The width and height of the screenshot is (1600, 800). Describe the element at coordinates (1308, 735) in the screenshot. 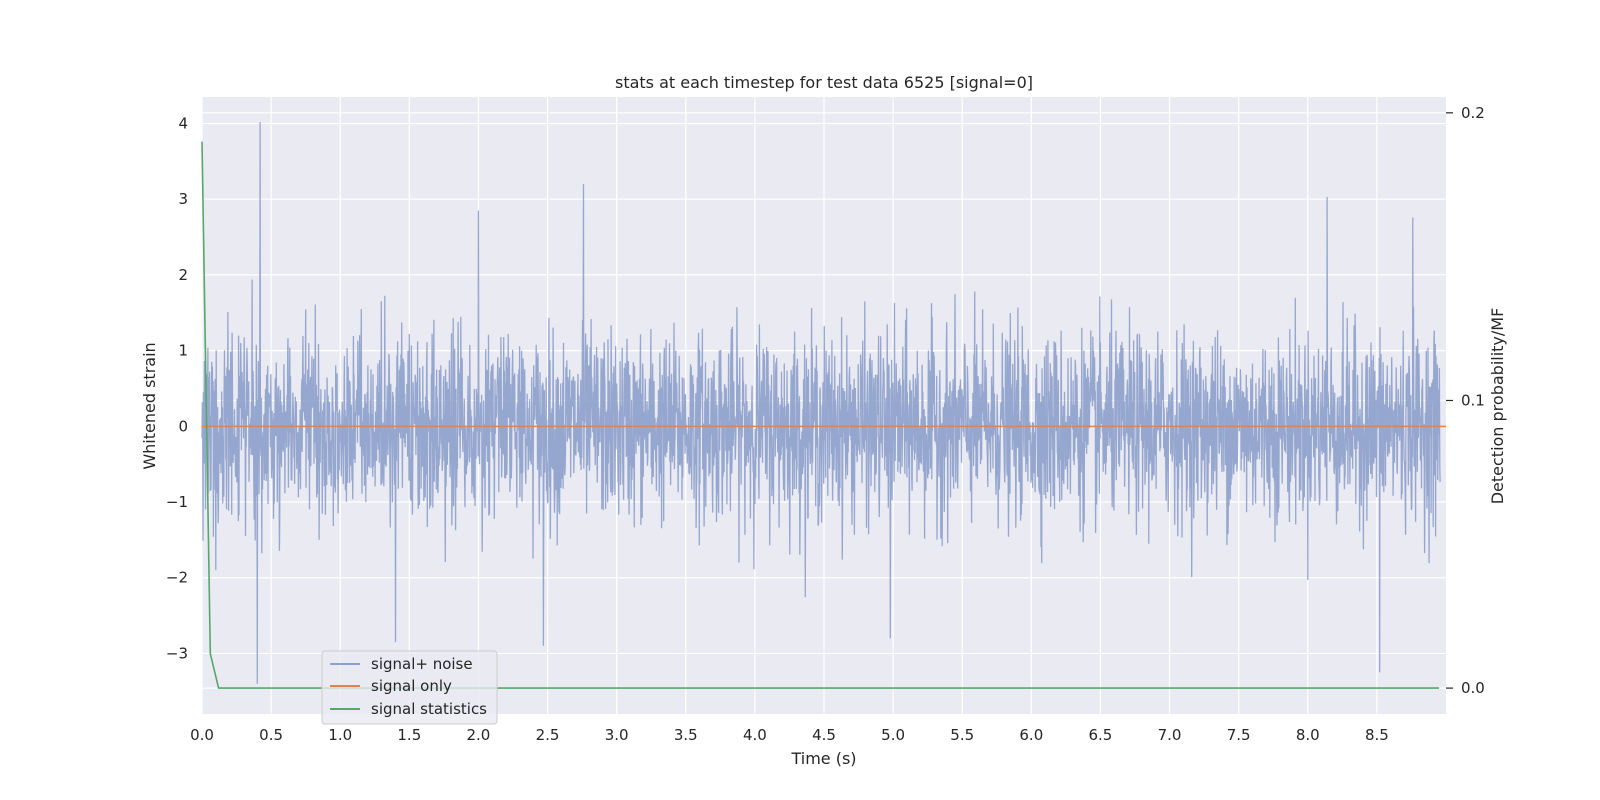

I see `x-tick-label: 8.0` at that location.